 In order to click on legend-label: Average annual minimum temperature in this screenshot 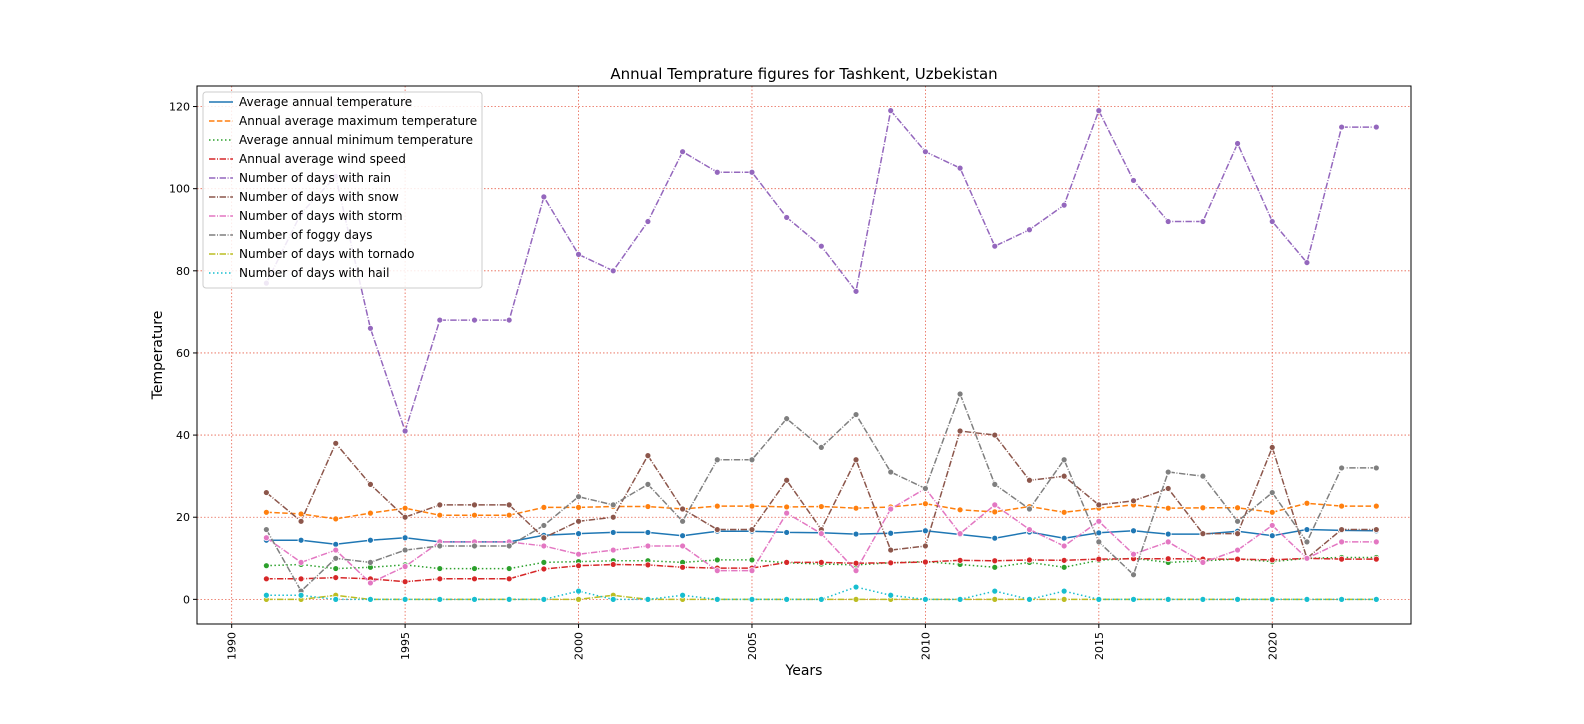, I will do `click(356, 140)`.